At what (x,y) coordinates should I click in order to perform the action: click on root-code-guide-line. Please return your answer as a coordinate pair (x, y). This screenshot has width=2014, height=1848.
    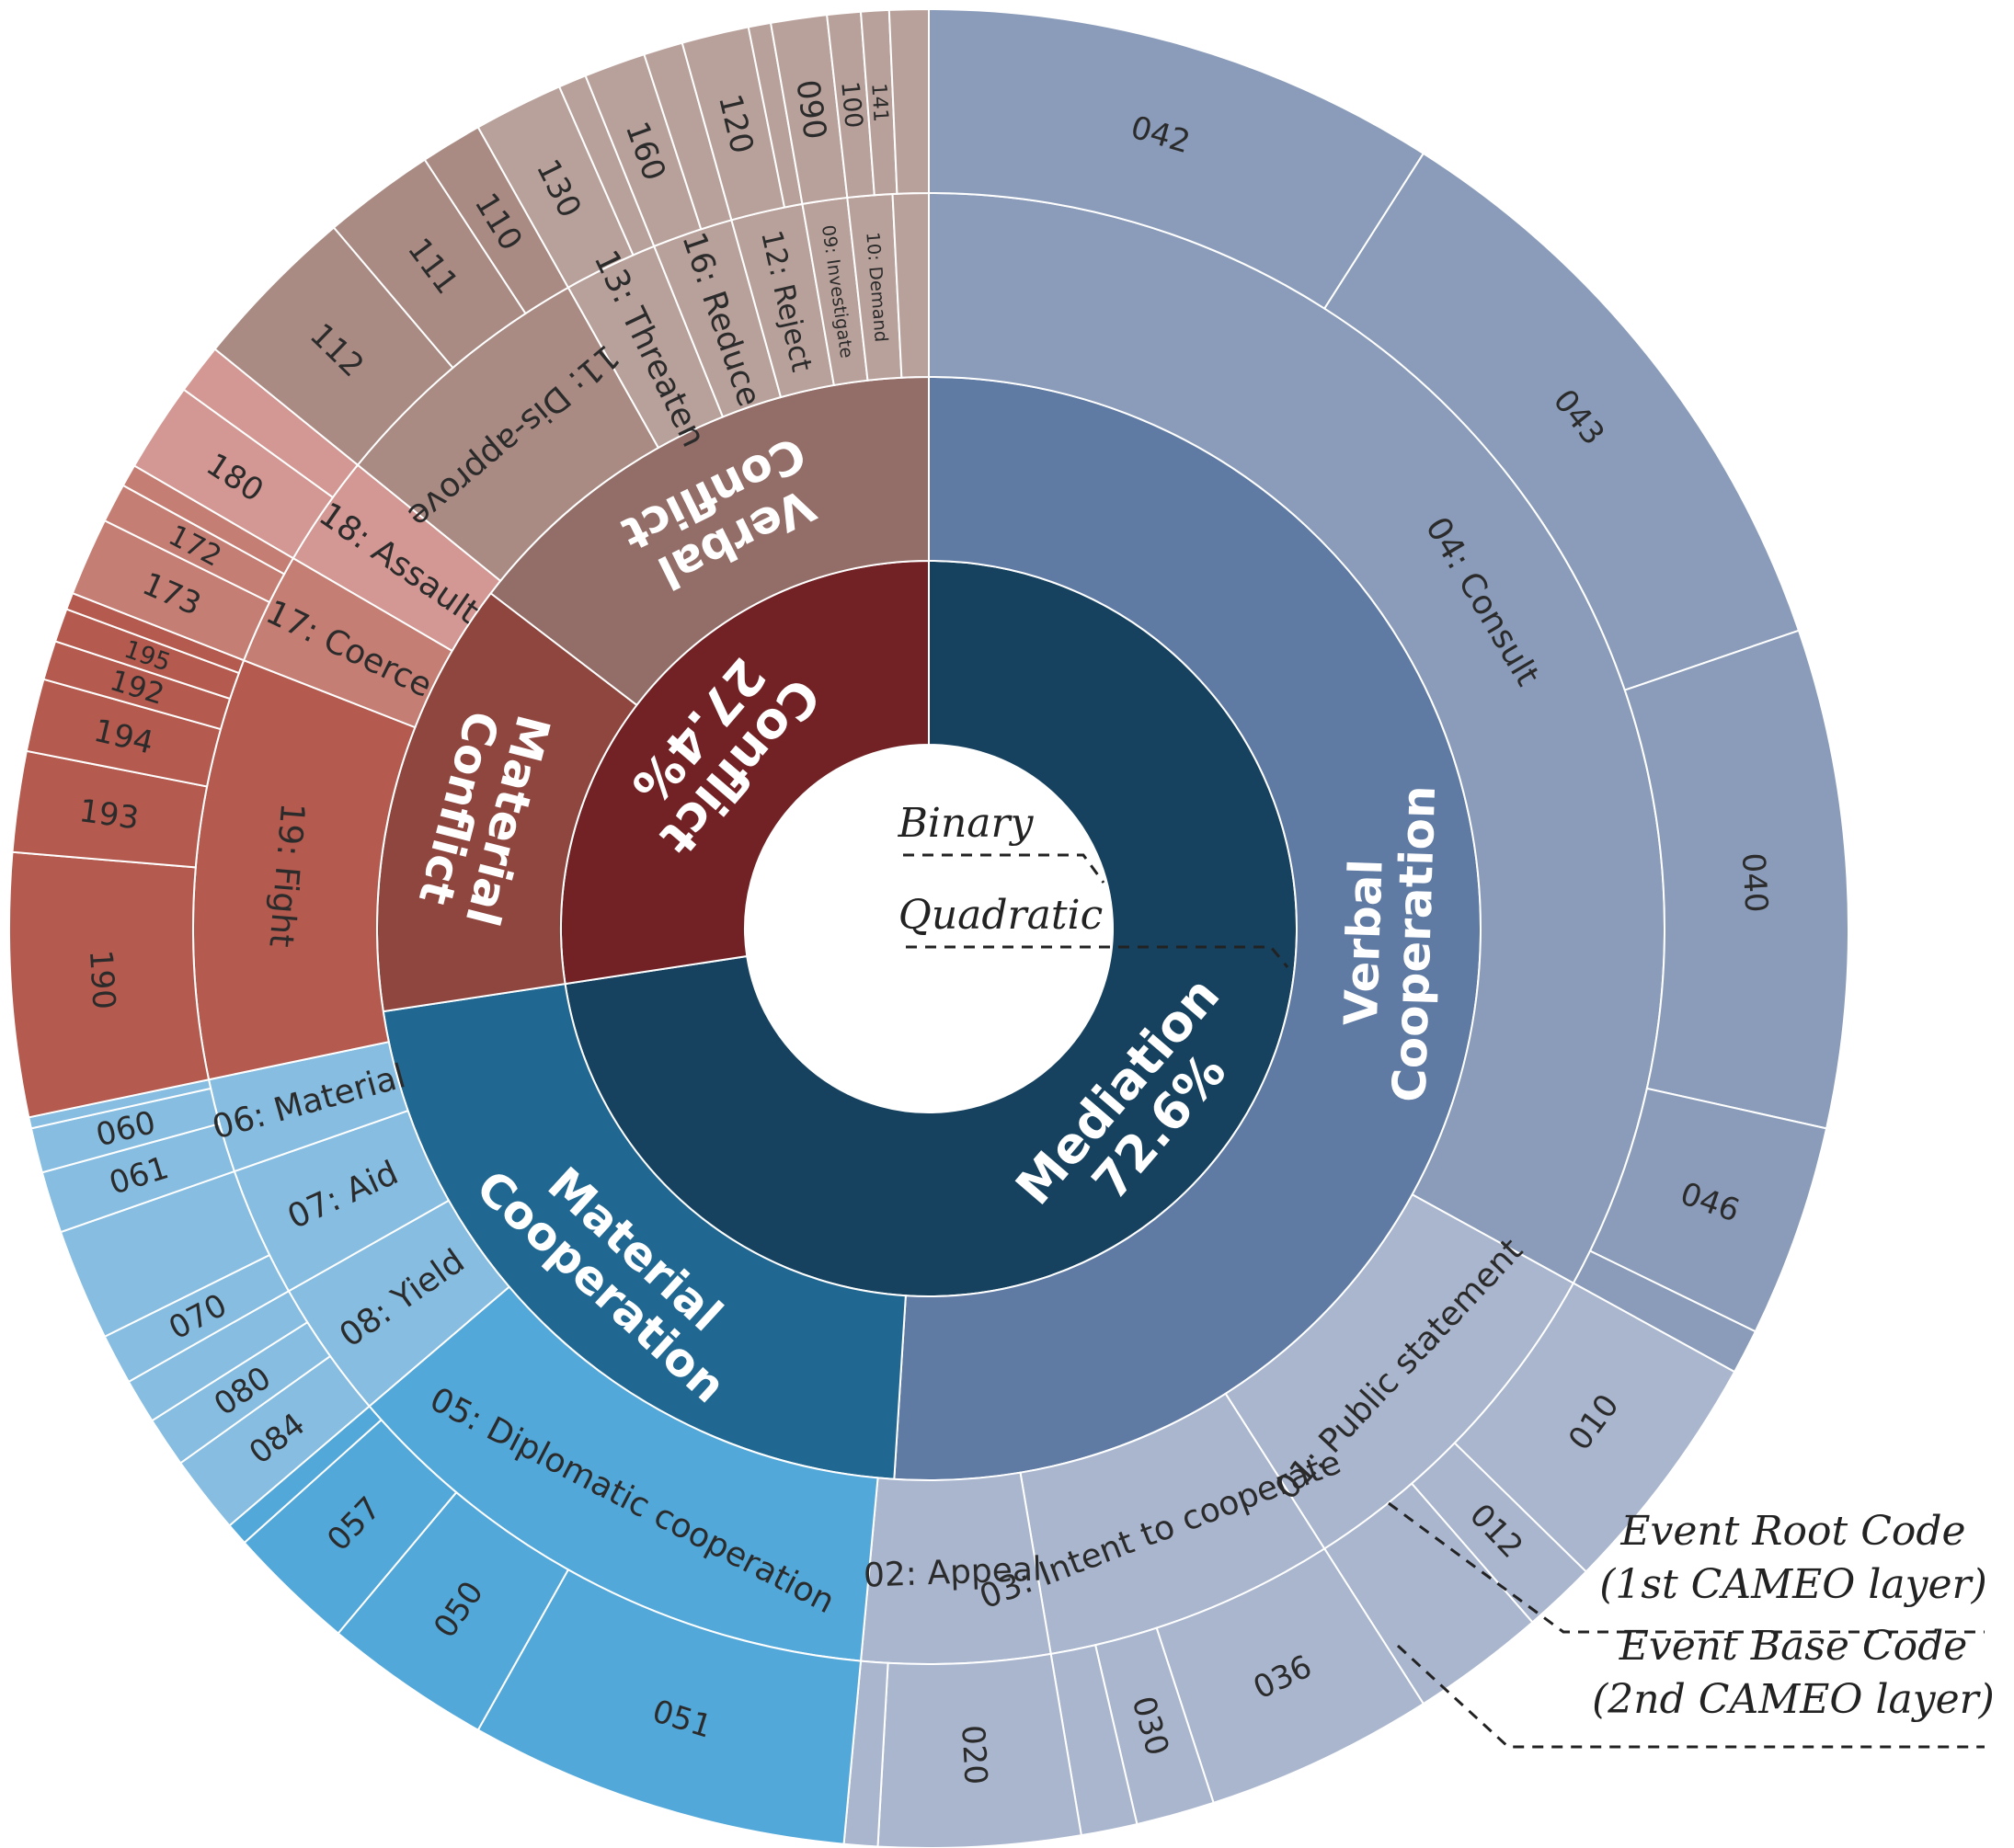
    Looking at the image, I should click on (1686, 1567).